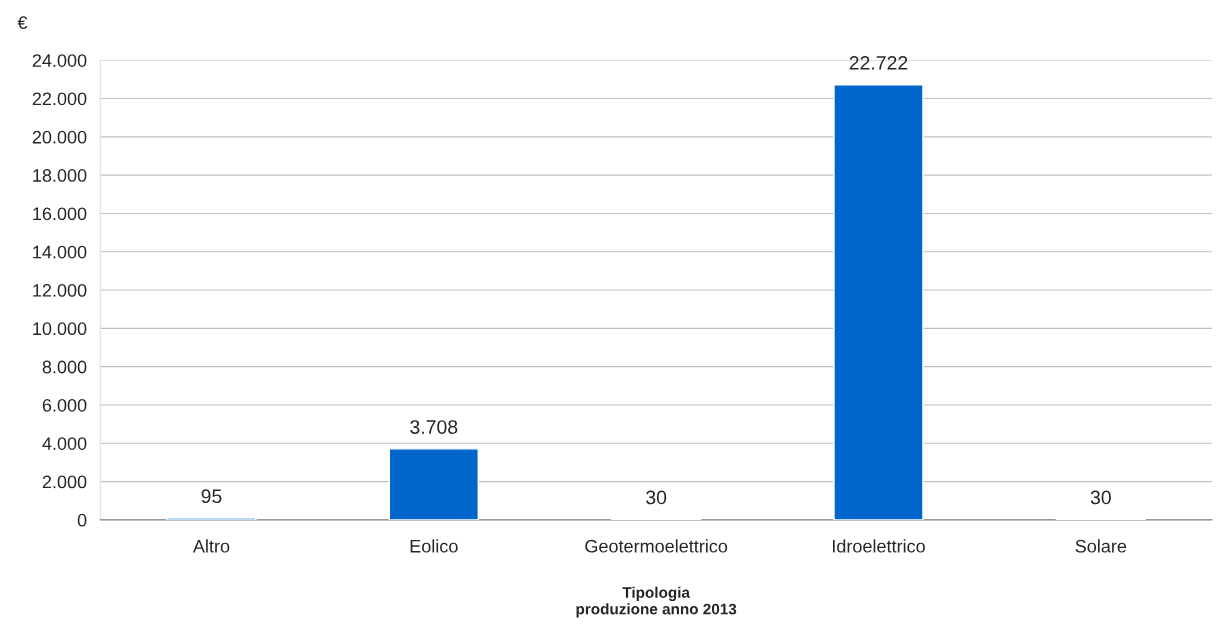 This screenshot has width=1223, height=634. What do you see at coordinates (60, 252) in the screenshot?
I see `y-tick-label: 14.000` at bounding box center [60, 252].